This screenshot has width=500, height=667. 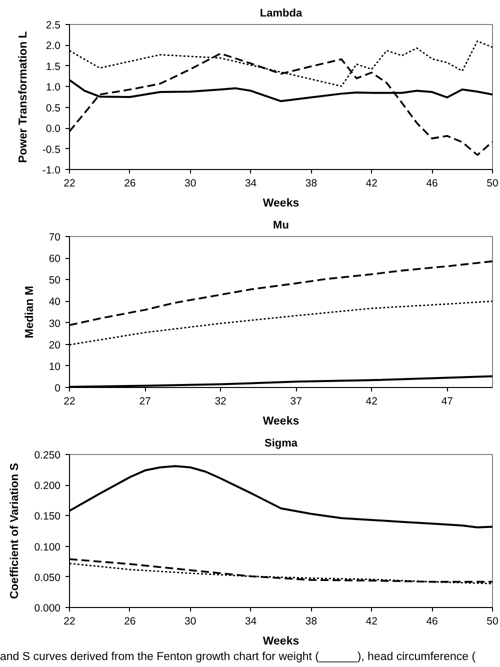 What do you see at coordinates (53, 66) in the screenshot?
I see `y-tick-label: 1.5` at bounding box center [53, 66].